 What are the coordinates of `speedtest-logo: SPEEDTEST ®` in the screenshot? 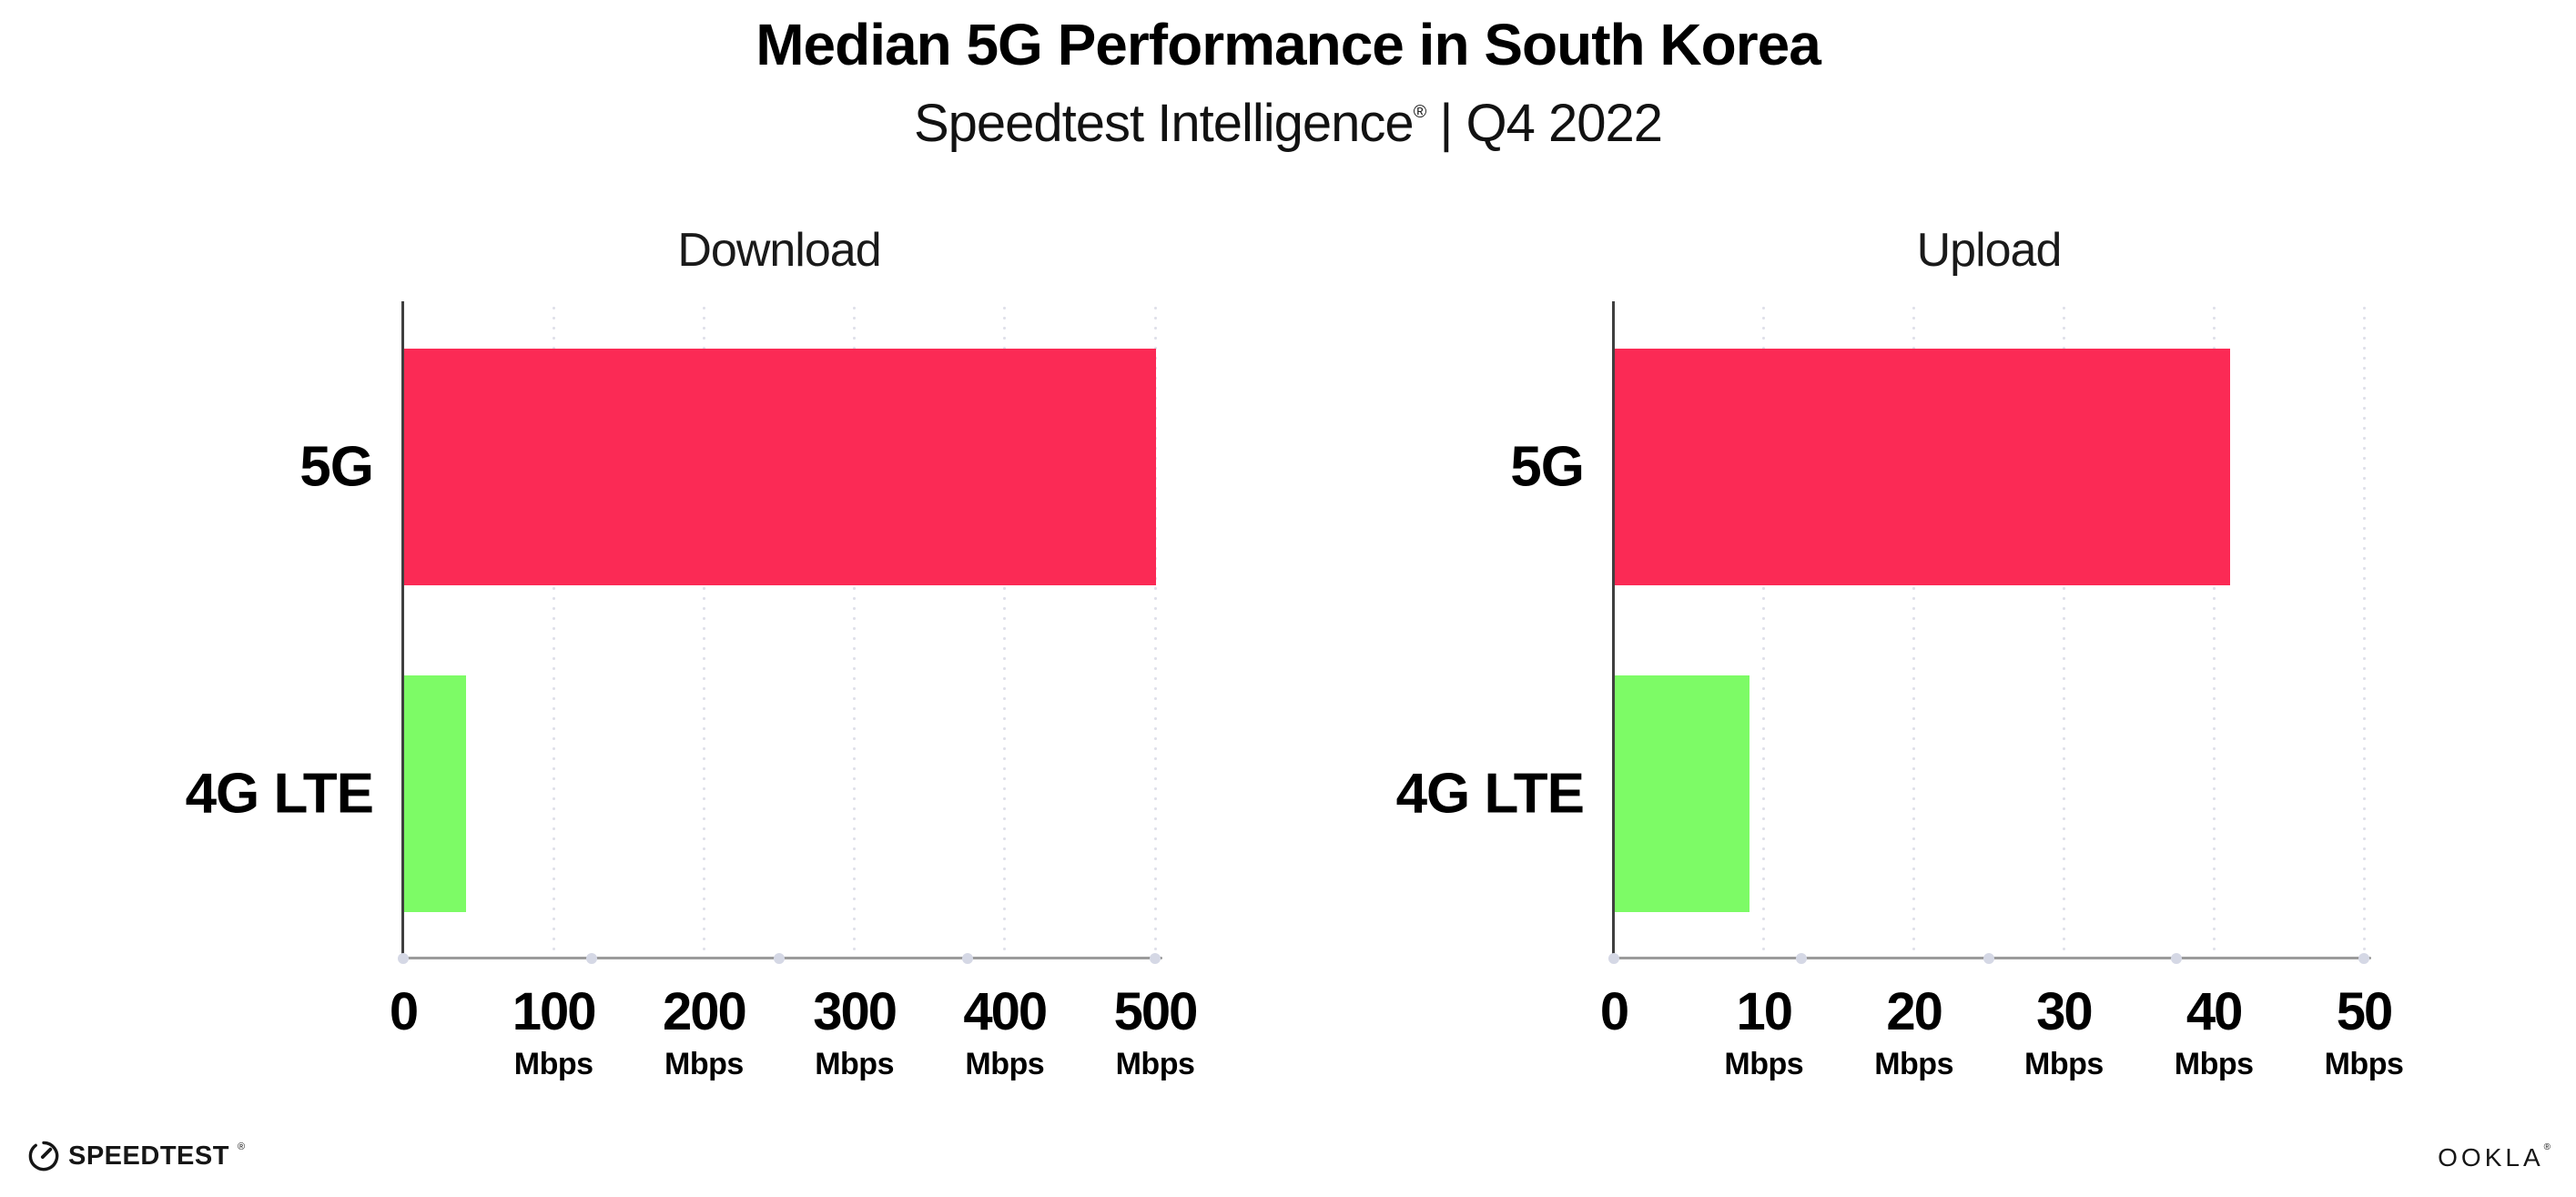 It's located at (136, 1156).